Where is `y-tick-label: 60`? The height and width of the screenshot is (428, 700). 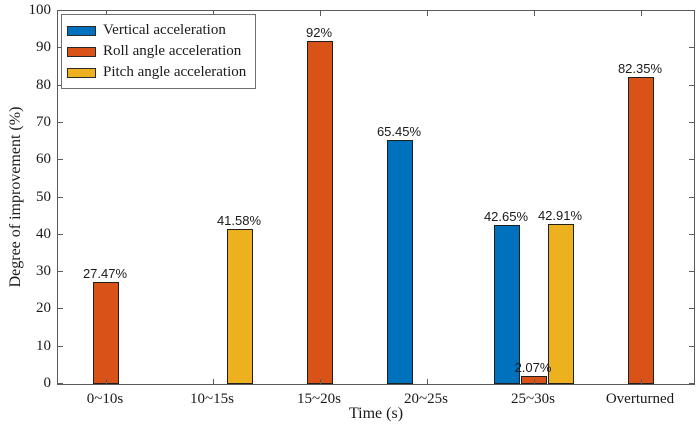
y-tick-label: 60 is located at coordinates (43, 159).